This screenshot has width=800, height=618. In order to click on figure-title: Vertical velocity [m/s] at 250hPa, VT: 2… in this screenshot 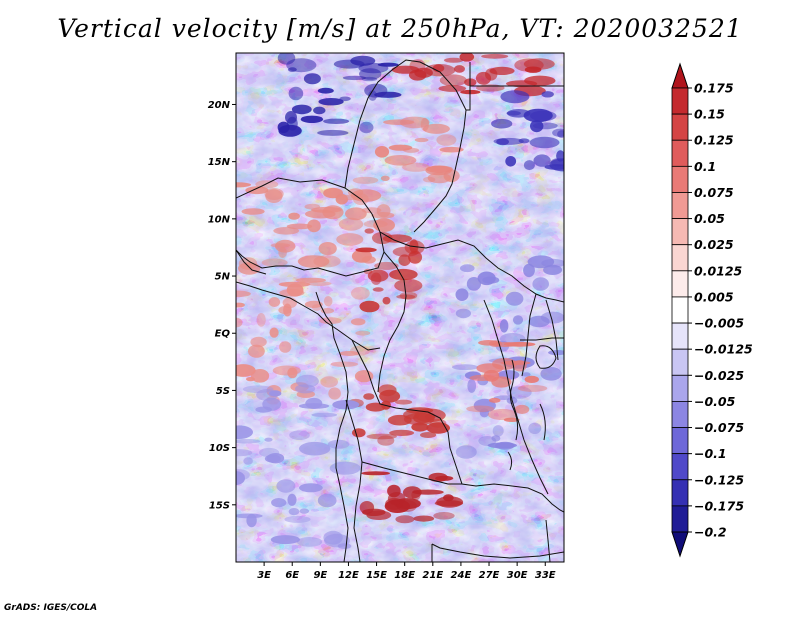, I will do `click(400, 28)`.